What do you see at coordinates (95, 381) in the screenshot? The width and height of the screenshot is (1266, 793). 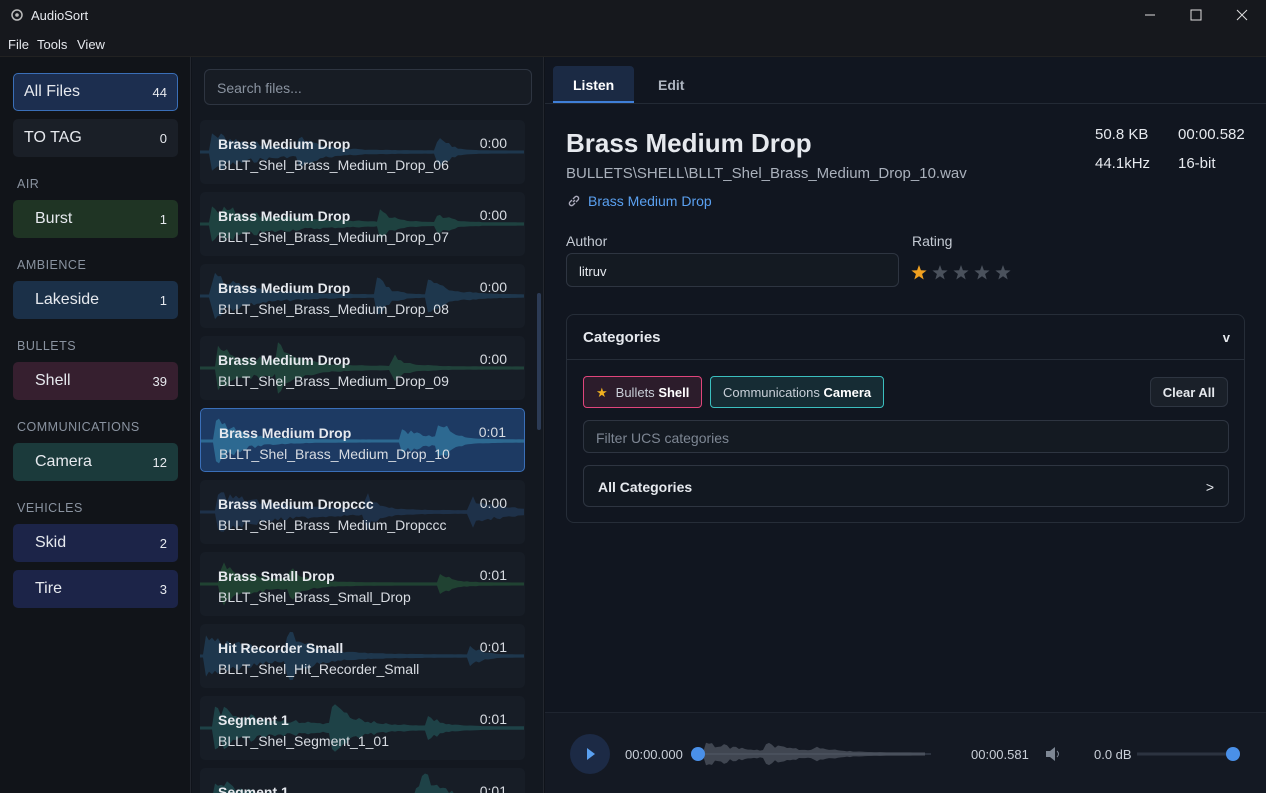 I see `sidebar-item: Shell 39` at bounding box center [95, 381].